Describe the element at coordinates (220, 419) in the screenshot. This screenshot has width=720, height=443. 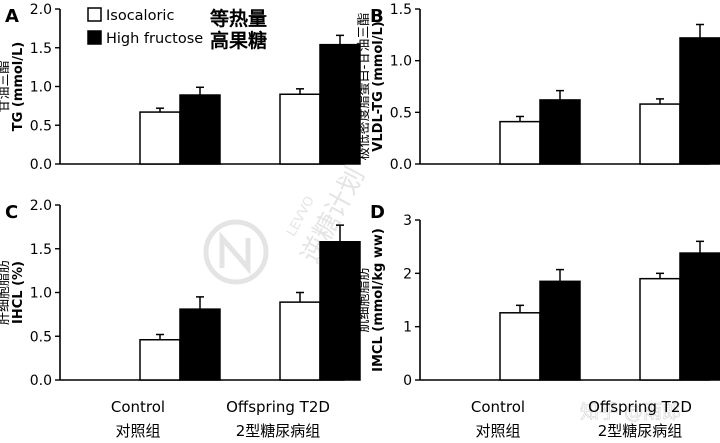
I see `x-axis-labels-left: Control 对照组 Offspring T2D 2型糖尿病组` at that location.